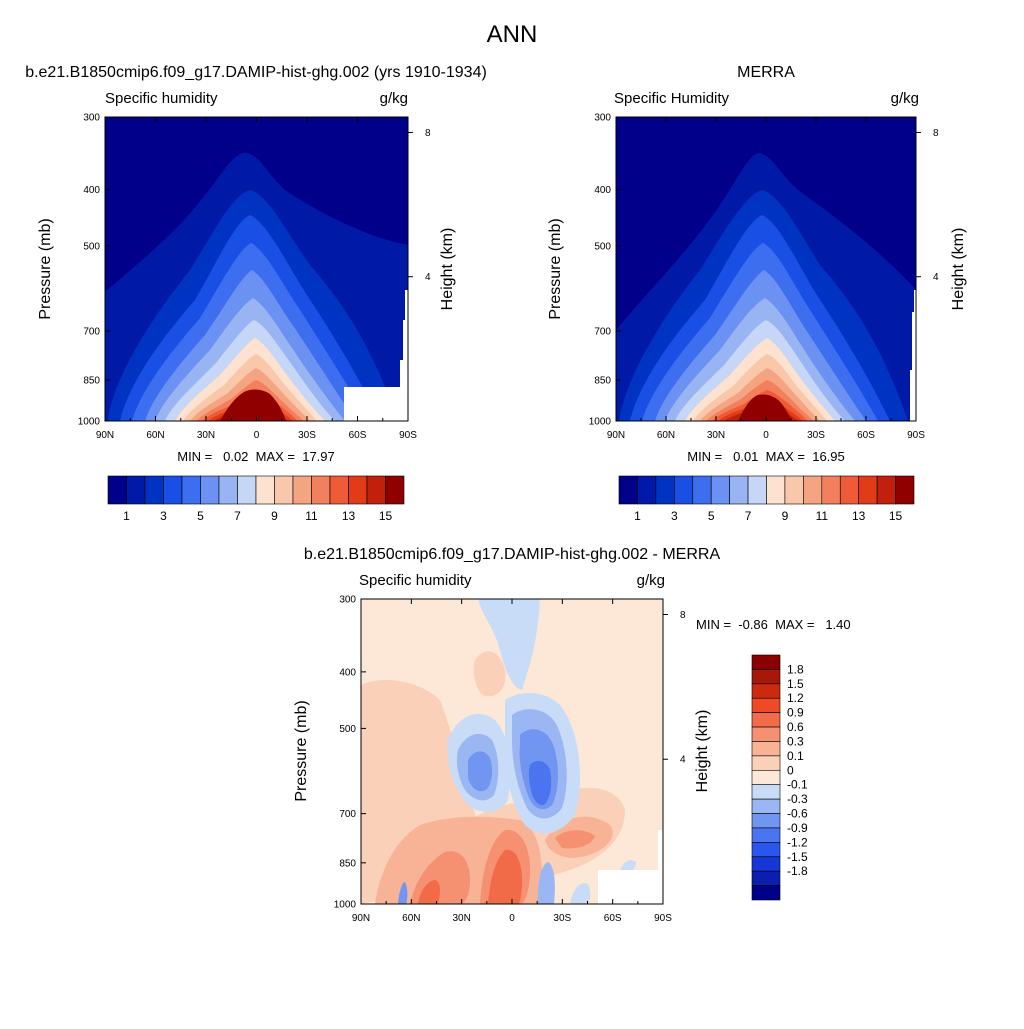  What do you see at coordinates (555, 268) in the screenshot?
I see `panel-obs-ylabel: Pressure (mb)` at bounding box center [555, 268].